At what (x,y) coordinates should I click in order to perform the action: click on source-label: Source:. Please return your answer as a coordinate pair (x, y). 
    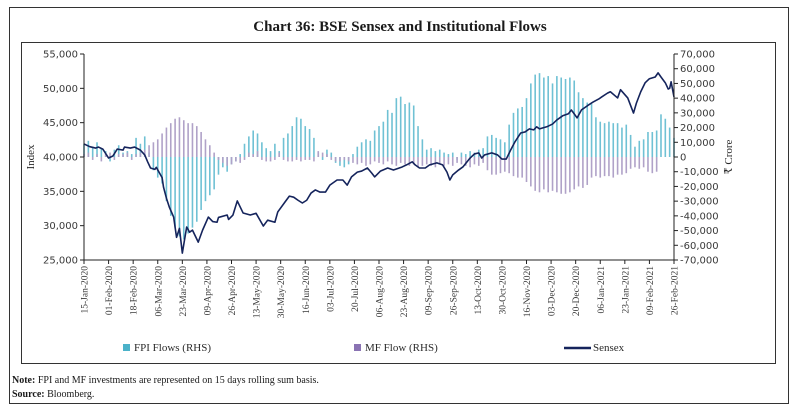
    Looking at the image, I should click on (28, 394).